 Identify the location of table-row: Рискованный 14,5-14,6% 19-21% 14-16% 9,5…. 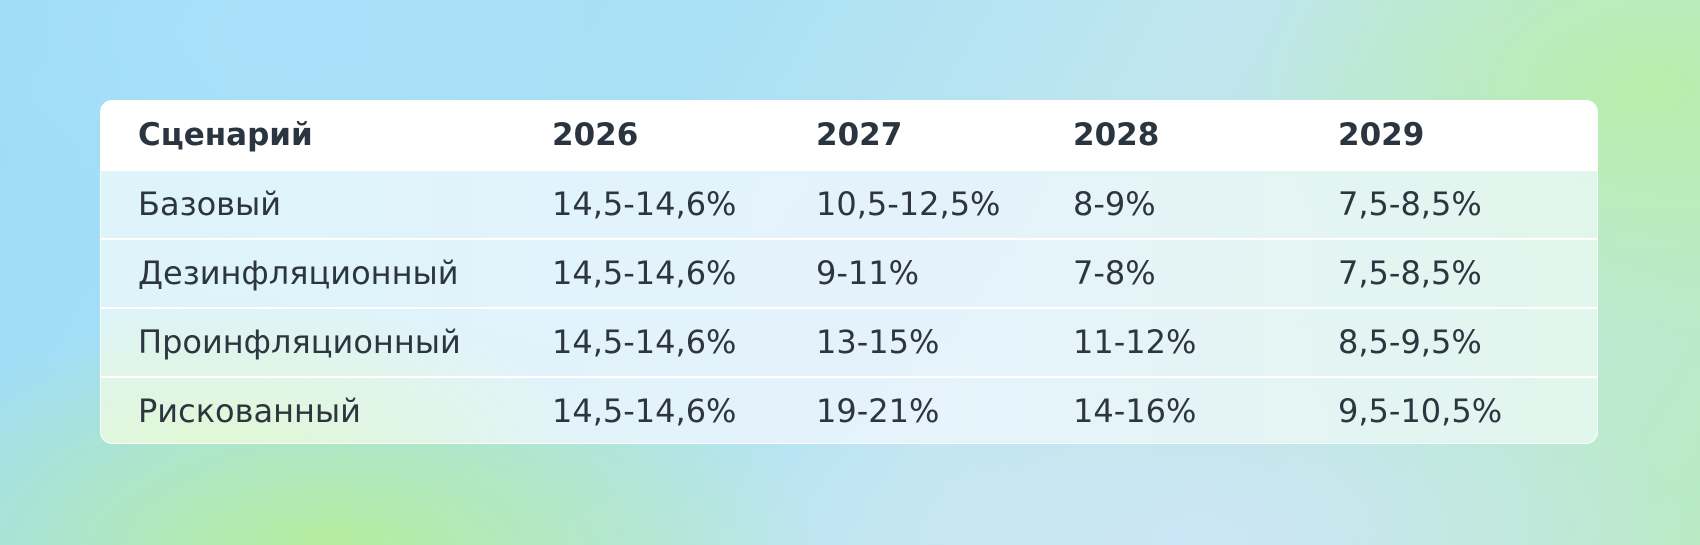
(849, 409).